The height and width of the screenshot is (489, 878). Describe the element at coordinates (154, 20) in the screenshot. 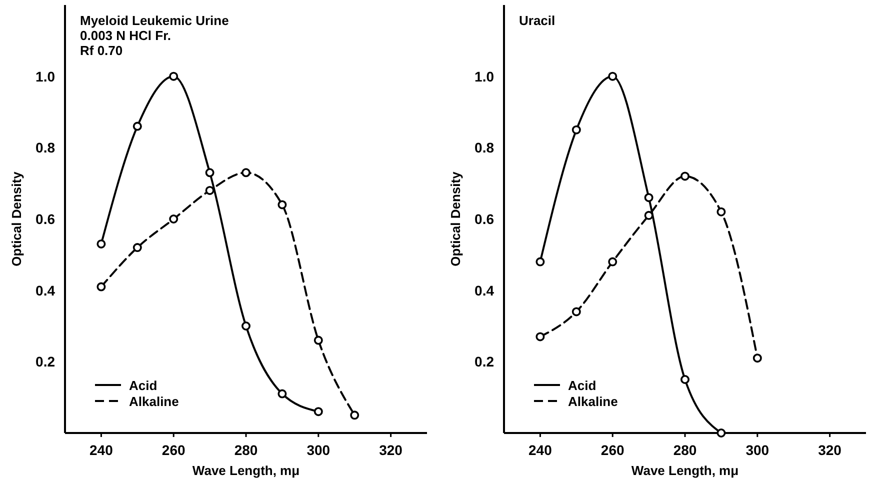

I see `annotation: Myeloid Leukemic Urine` at that location.